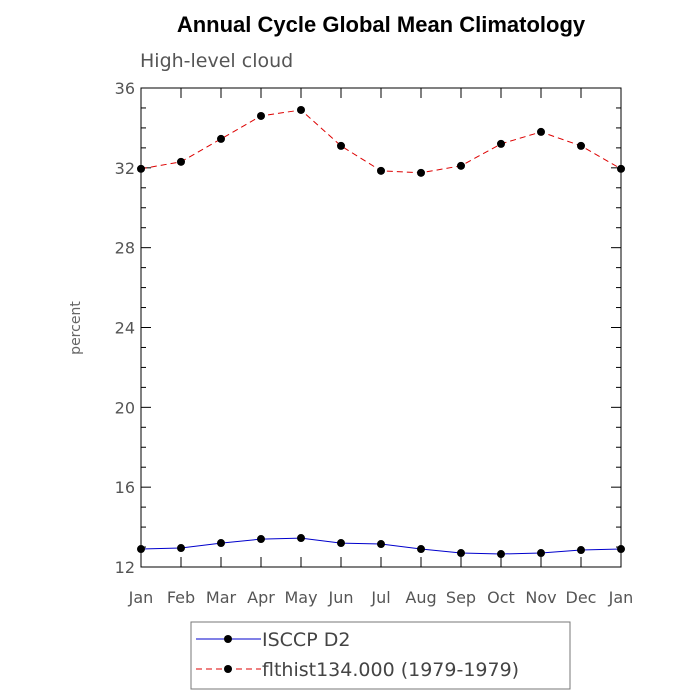 This screenshot has width=700, height=700. What do you see at coordinates (581, 597) in the screenshot?
I see `x-tick-label: Dec` at bounding box center [581, 597].